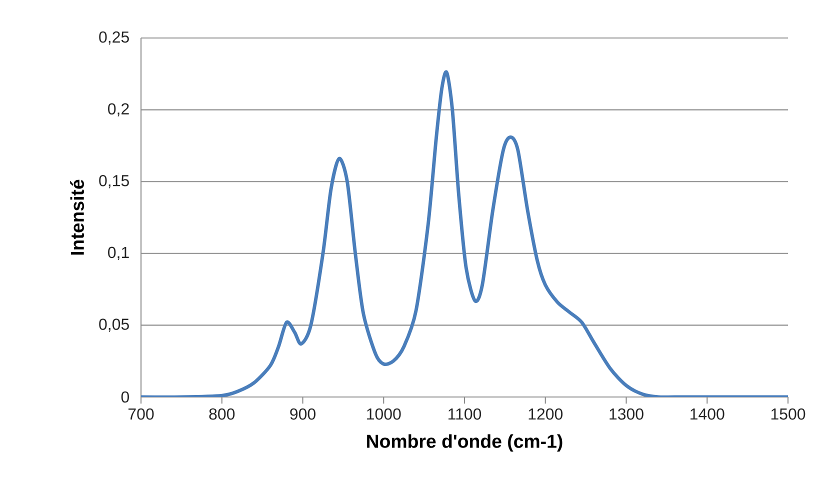 Image resolution: width=823 pixels, height=501 pixels. What do you see at coordinates (125, 397) in the screenshot?
I see `y-tick-label: 0` at bounding box center [125, 397].